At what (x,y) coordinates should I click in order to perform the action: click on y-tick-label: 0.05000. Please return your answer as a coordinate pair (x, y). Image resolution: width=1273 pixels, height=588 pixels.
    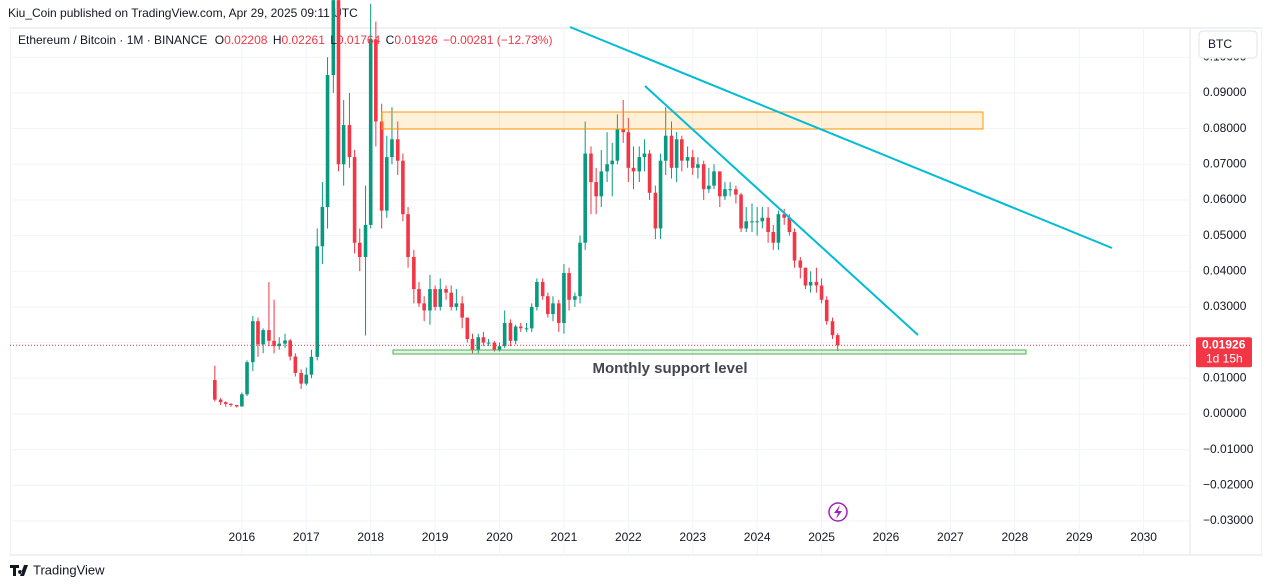
    Looking at the image, I should click on (1225, 235).